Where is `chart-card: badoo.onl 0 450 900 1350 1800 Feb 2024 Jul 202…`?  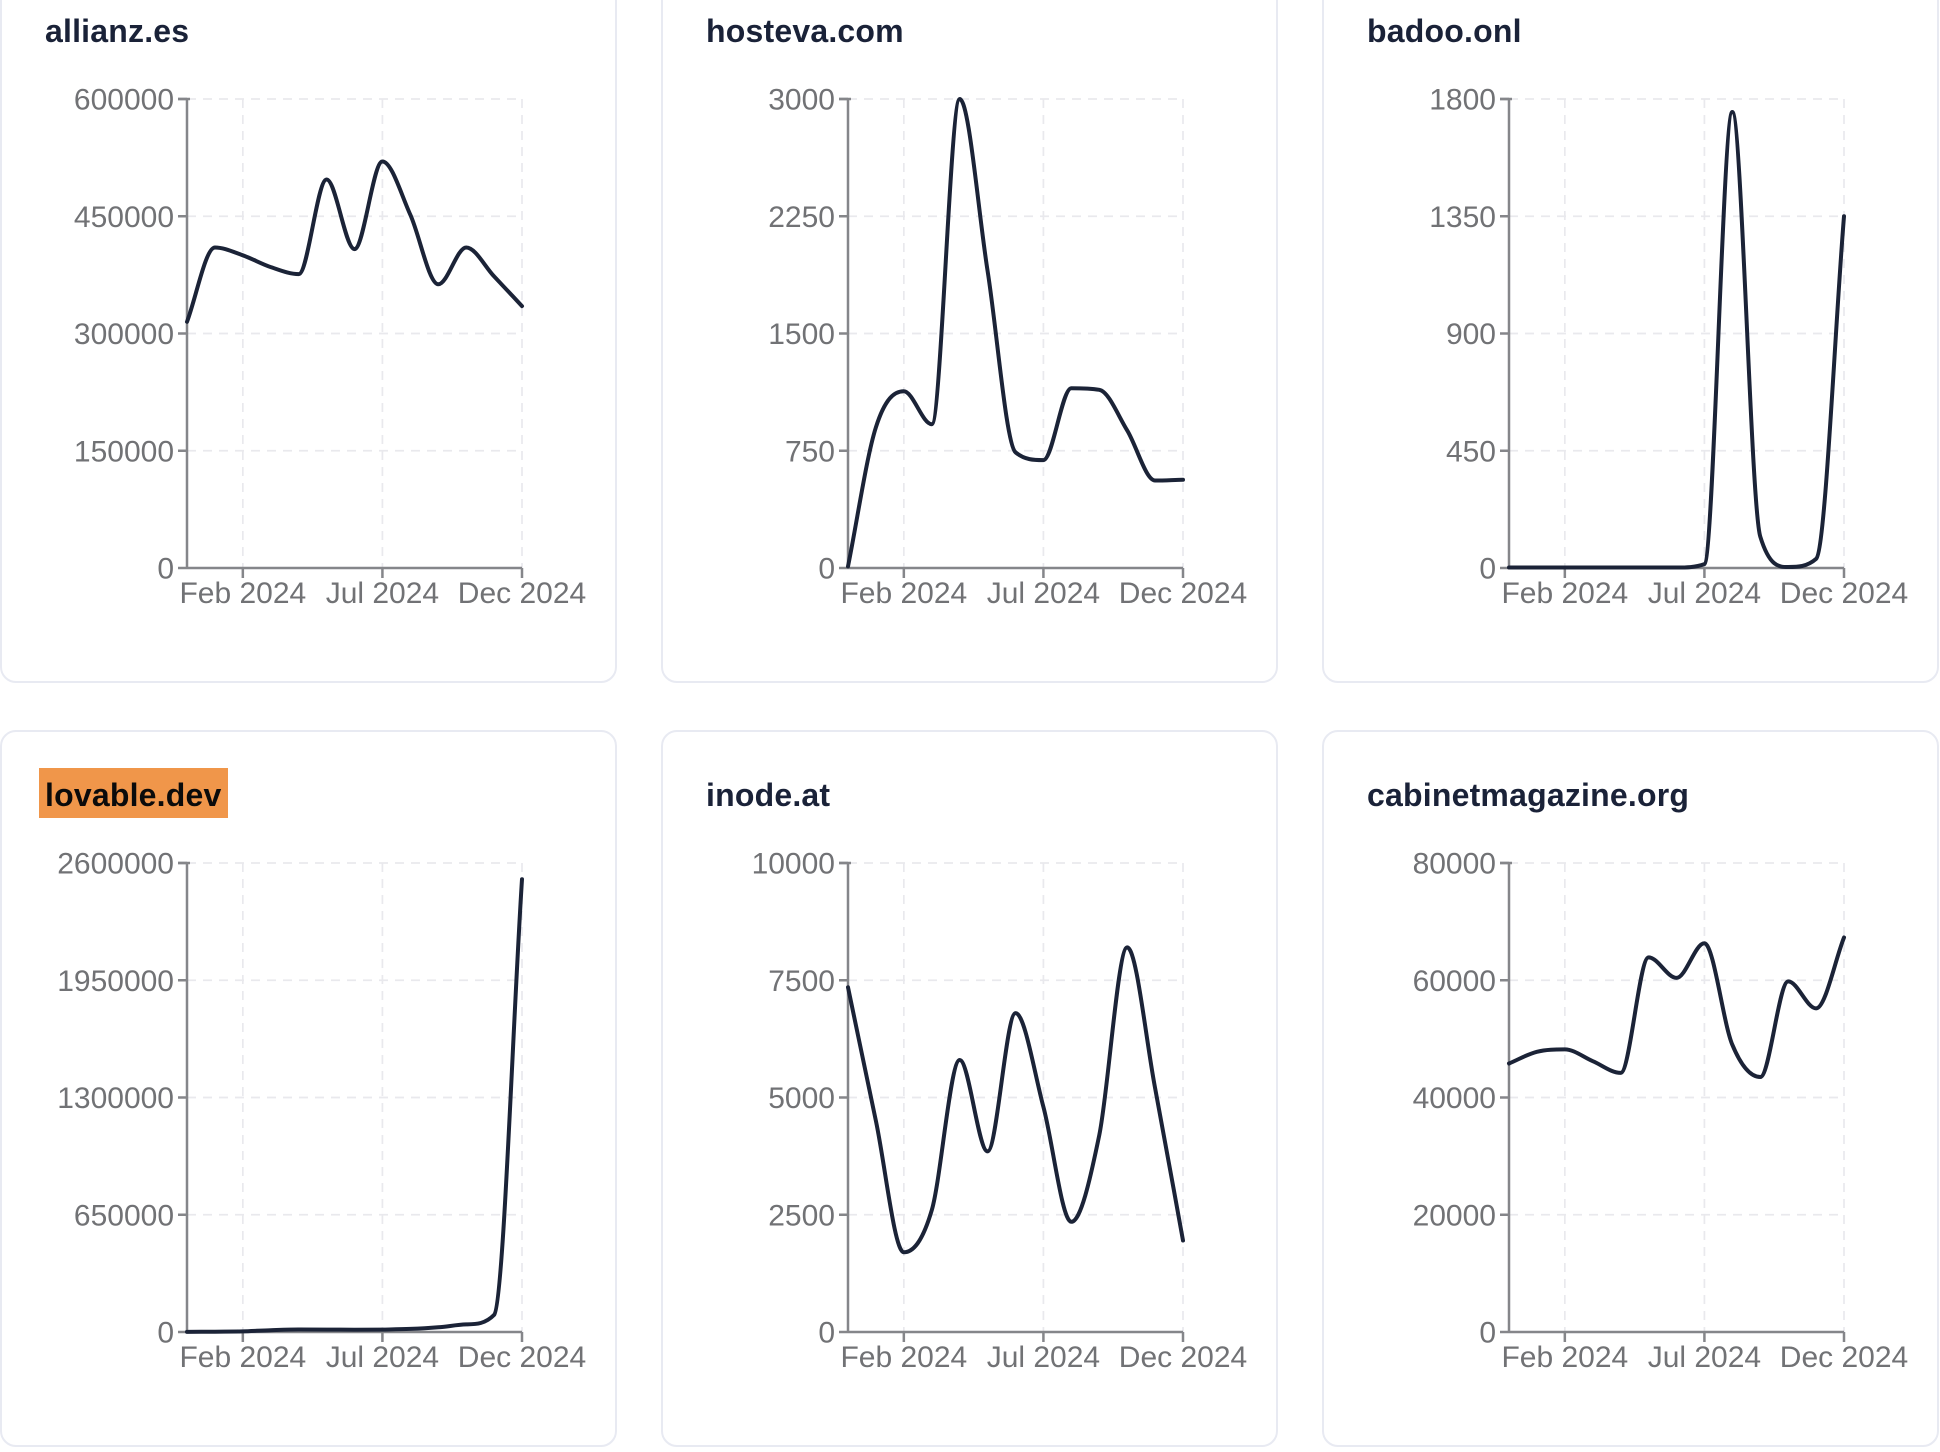
chart-card: badoo.onl 0 450 900 1350 1800 Feb 2024 Jul 202… is located at coordinates (1630, 341).